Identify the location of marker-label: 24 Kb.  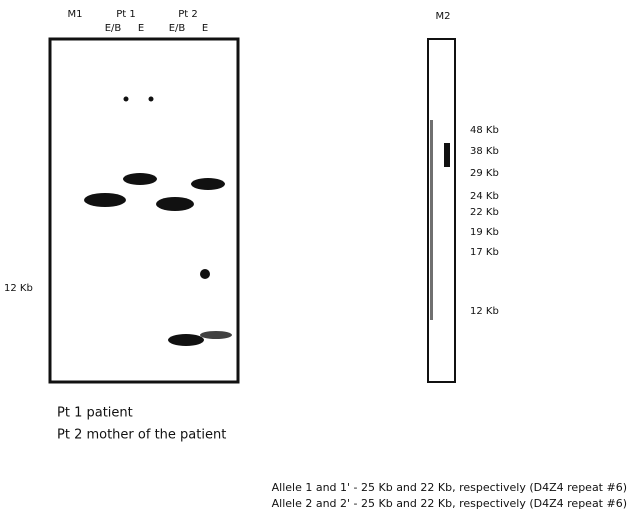
(484, 196).